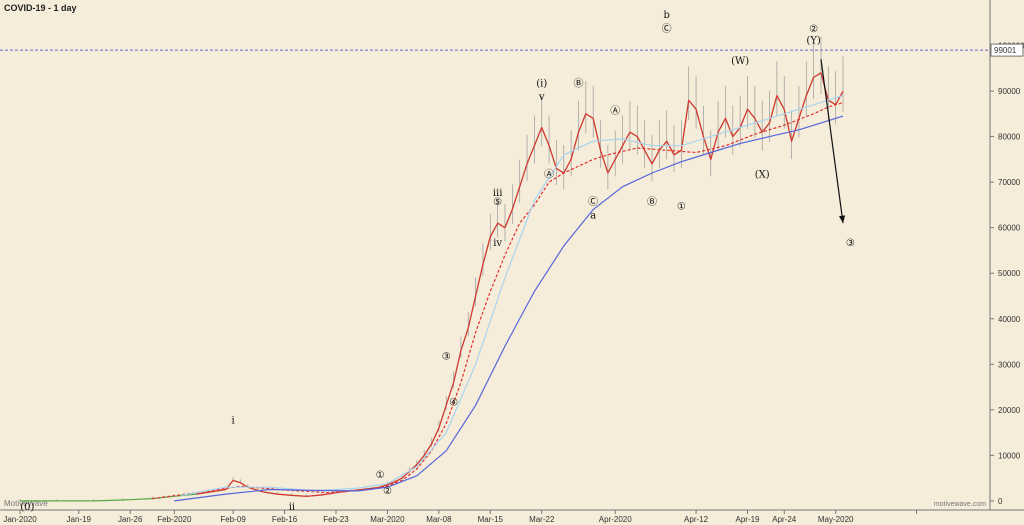  Describe the element at coordinates (1000, 501) in the screenshot. I see `y-tick-label: 0` at that location.